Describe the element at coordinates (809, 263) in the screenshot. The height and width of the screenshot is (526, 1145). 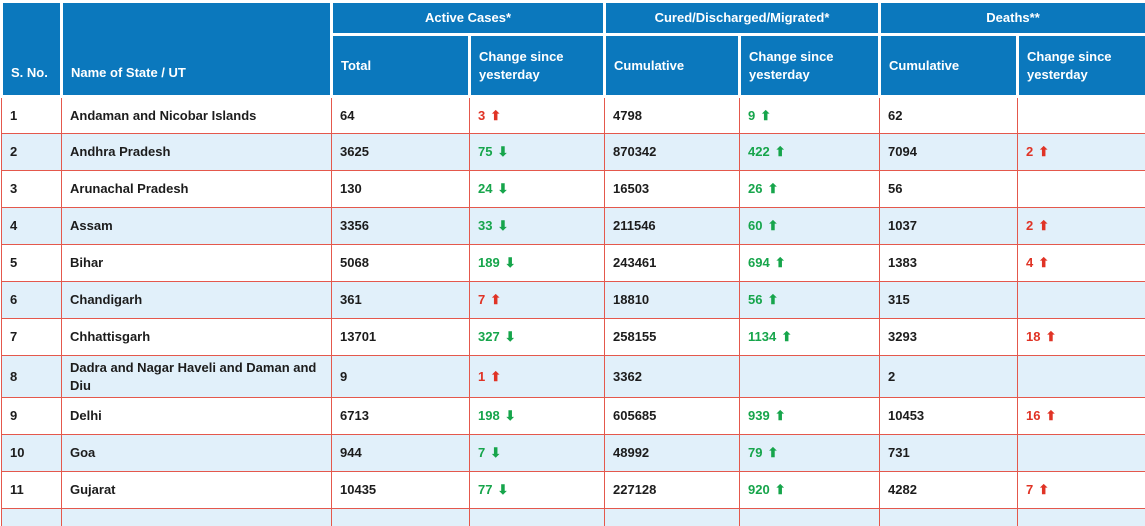
I see `change-cell: 694 ⬆` at that location.